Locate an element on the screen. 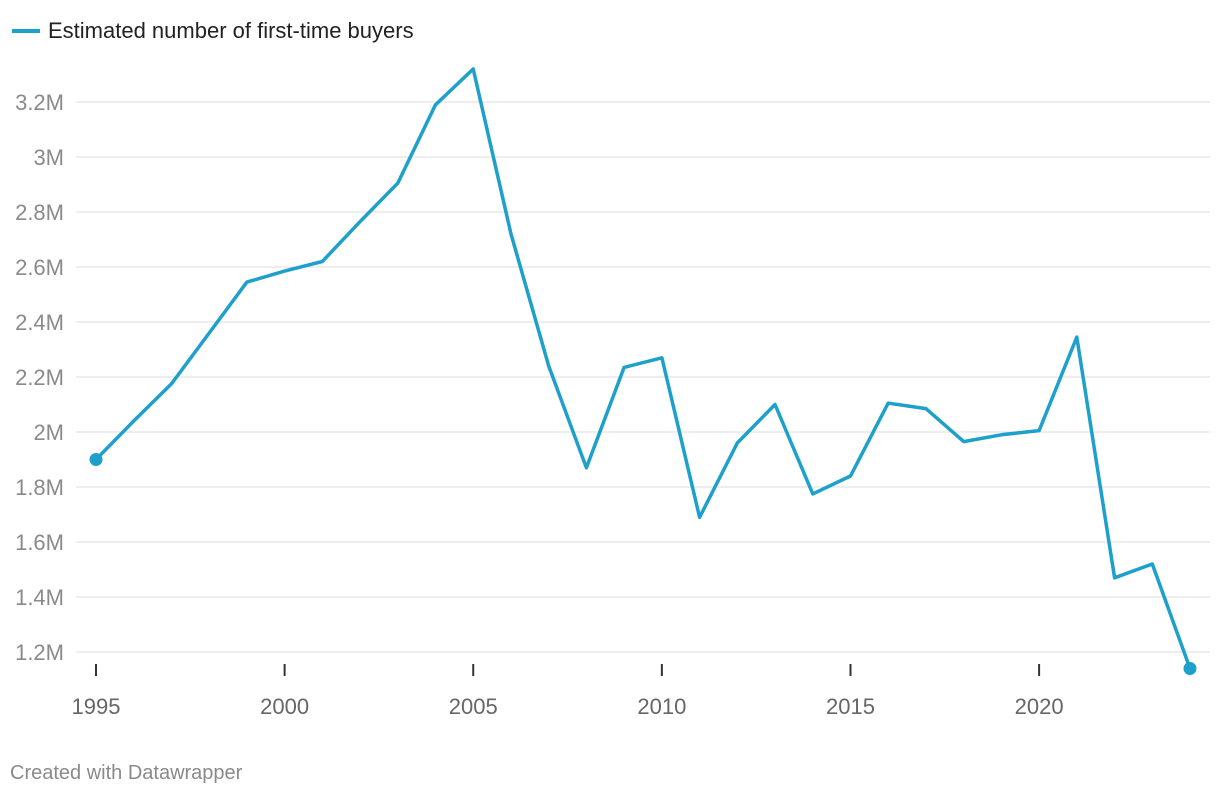  y-tick-label: 1.2M is located at coordinates (39, 652).